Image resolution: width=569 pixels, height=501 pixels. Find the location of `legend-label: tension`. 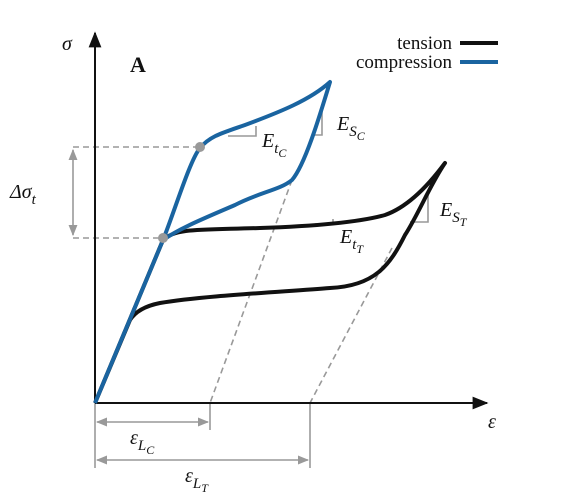

legend-label: tension is located at coordinates (424, 43).